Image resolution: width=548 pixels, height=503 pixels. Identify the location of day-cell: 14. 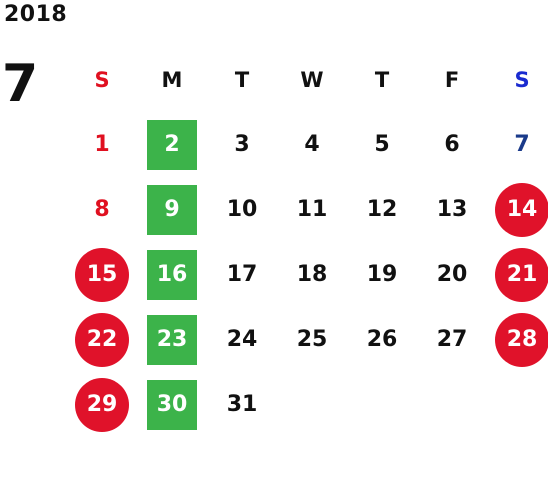
(517, 209).